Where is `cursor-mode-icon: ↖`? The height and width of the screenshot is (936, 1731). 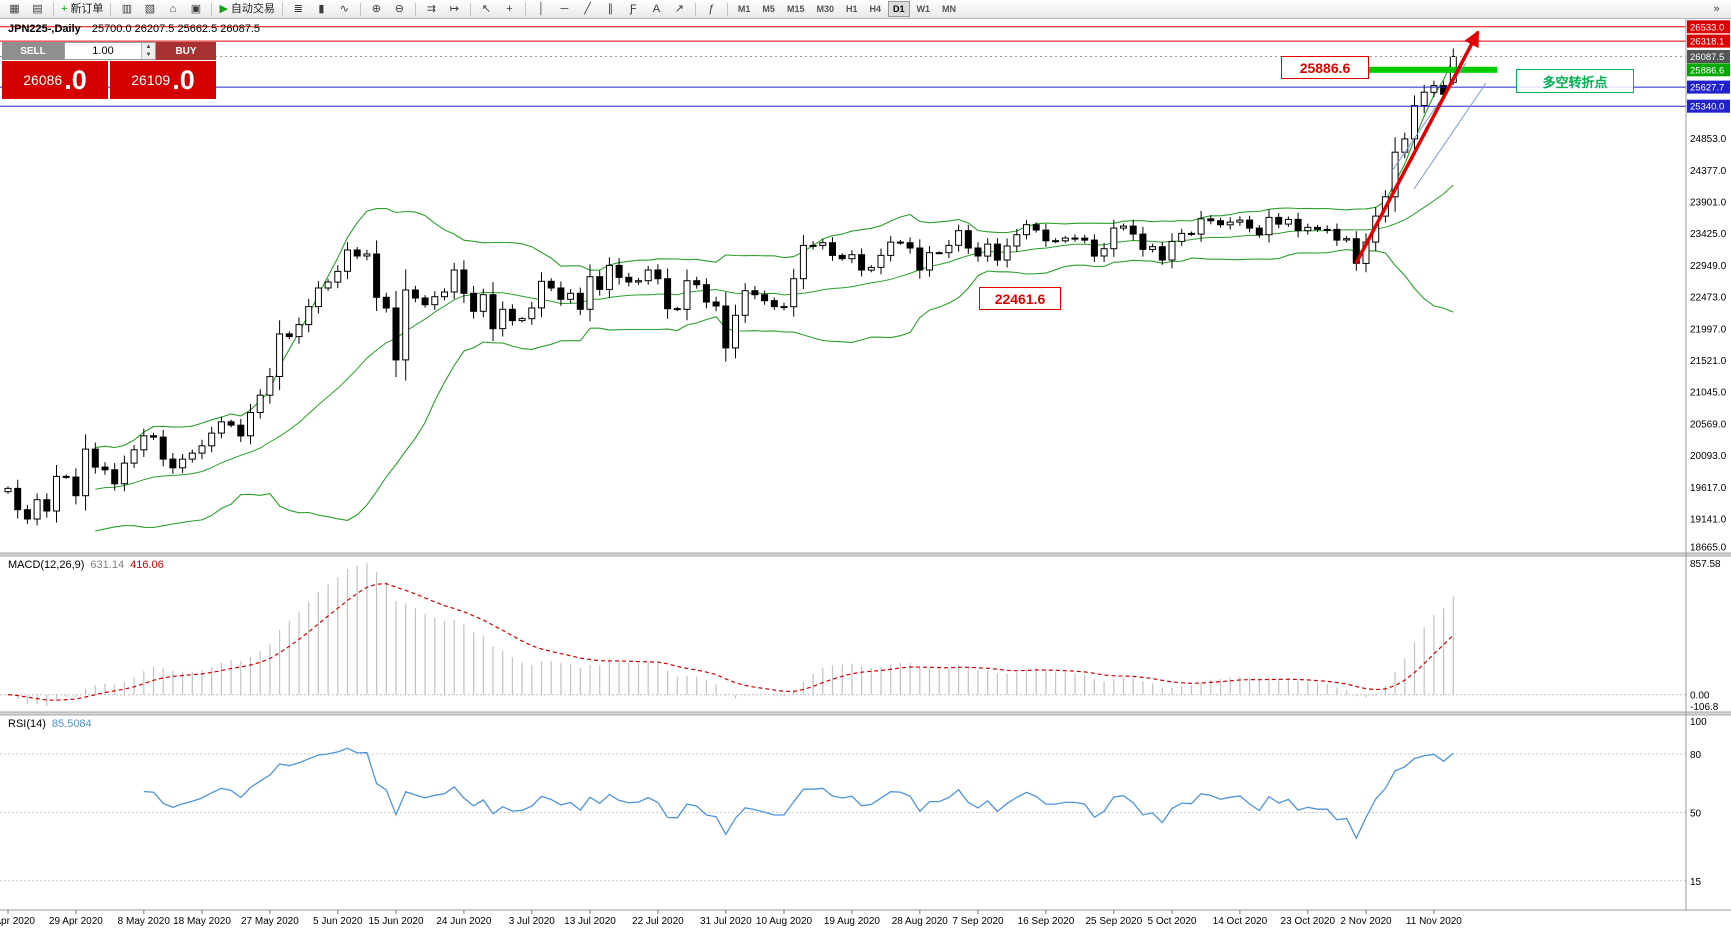
cursor-mode-icon: ↖ is located at coordinates (486, 9).